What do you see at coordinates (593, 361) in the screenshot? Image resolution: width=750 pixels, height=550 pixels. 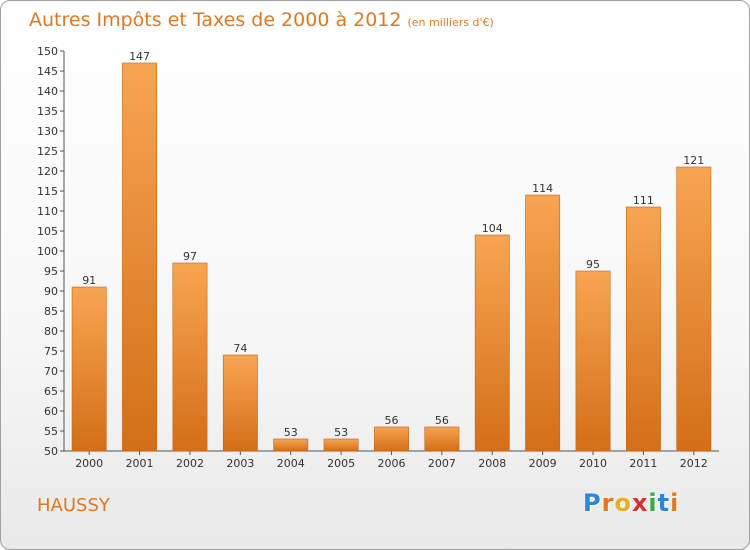 I see `bar-2010` at bounding box center [593, 361].